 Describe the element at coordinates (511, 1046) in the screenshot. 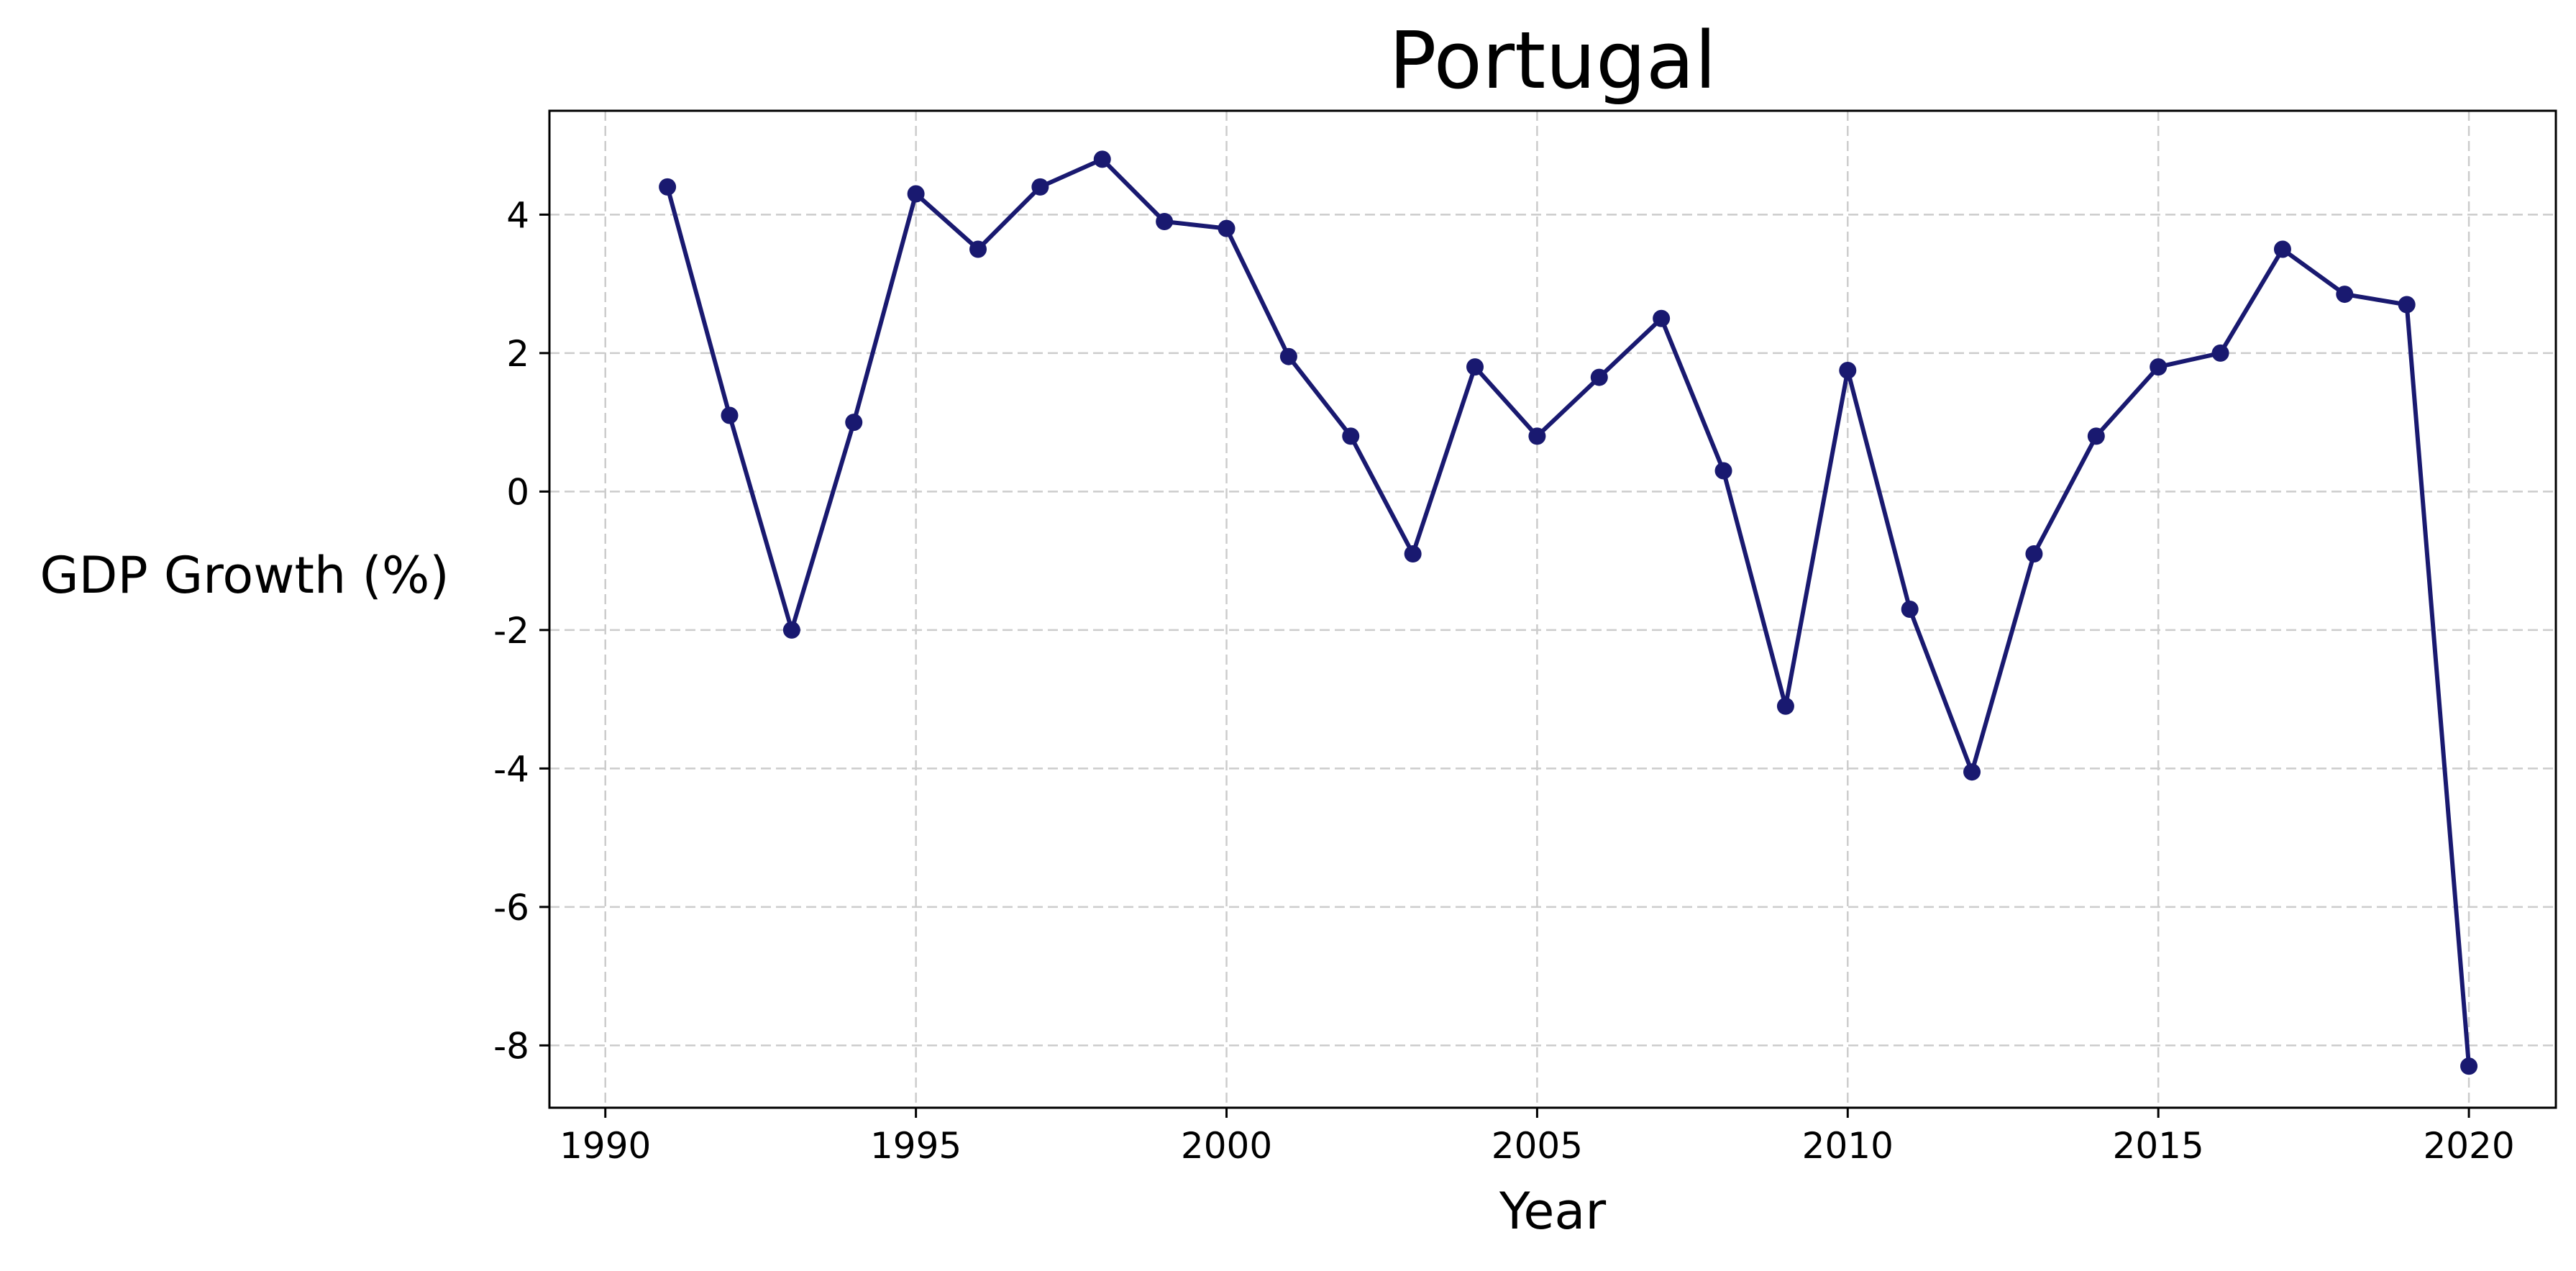

I see `y-tick-label: -8` at that location.